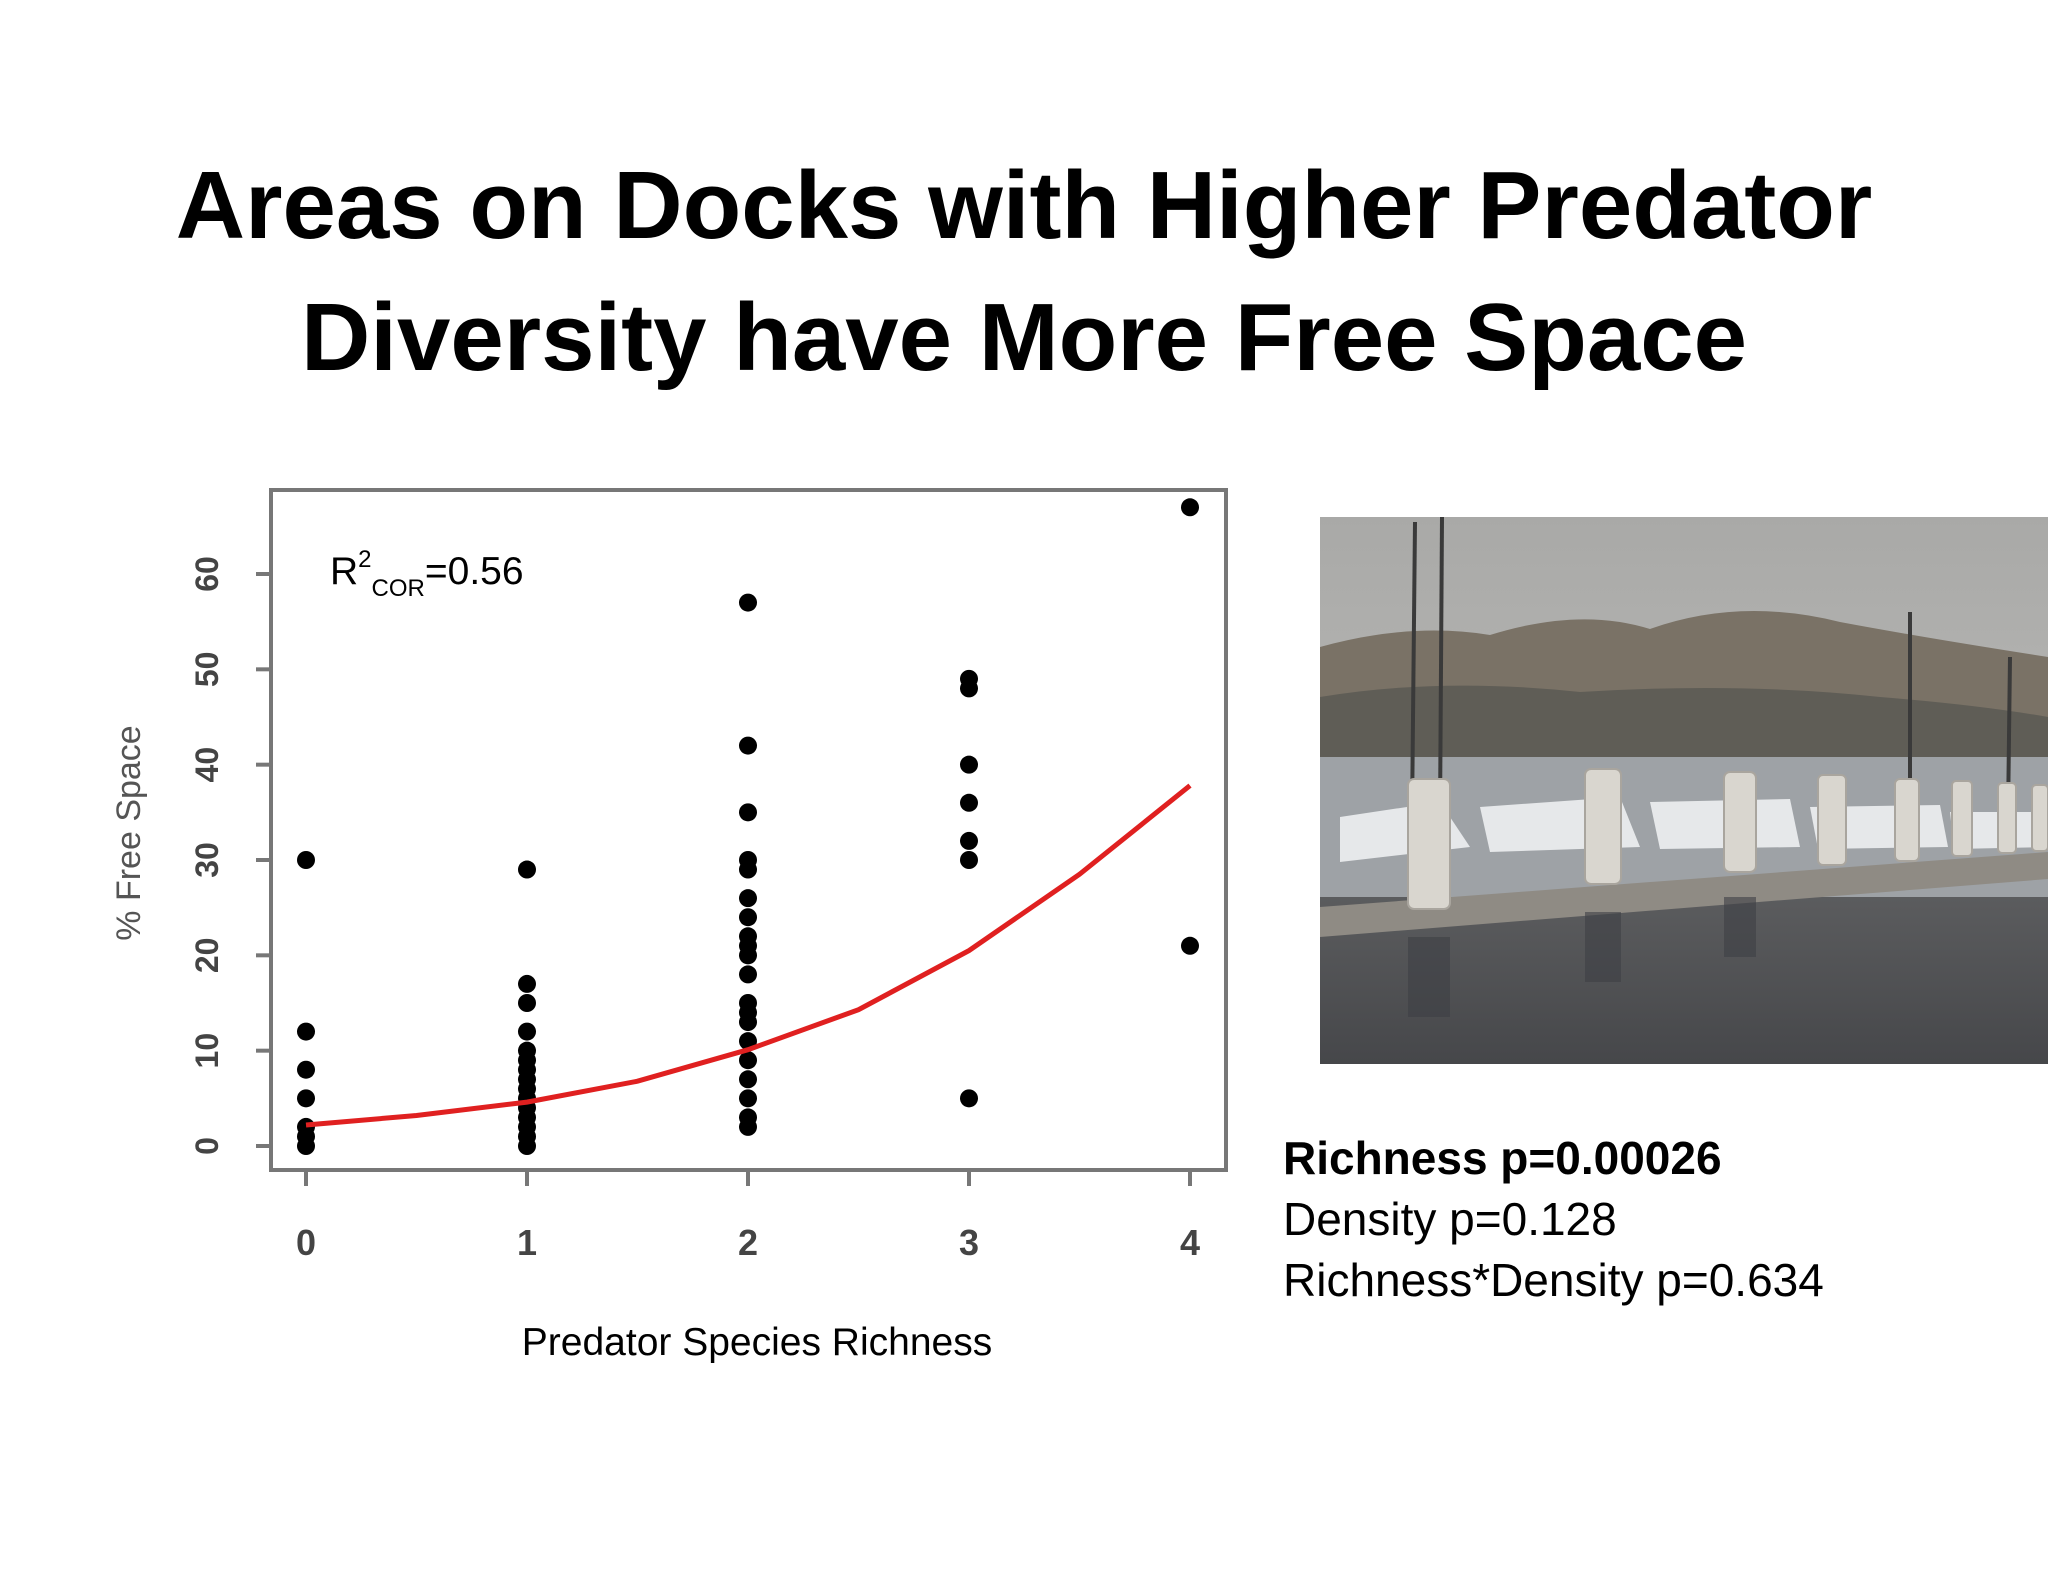  I want to click on x-tick-label: 3, so click(969, 1242).